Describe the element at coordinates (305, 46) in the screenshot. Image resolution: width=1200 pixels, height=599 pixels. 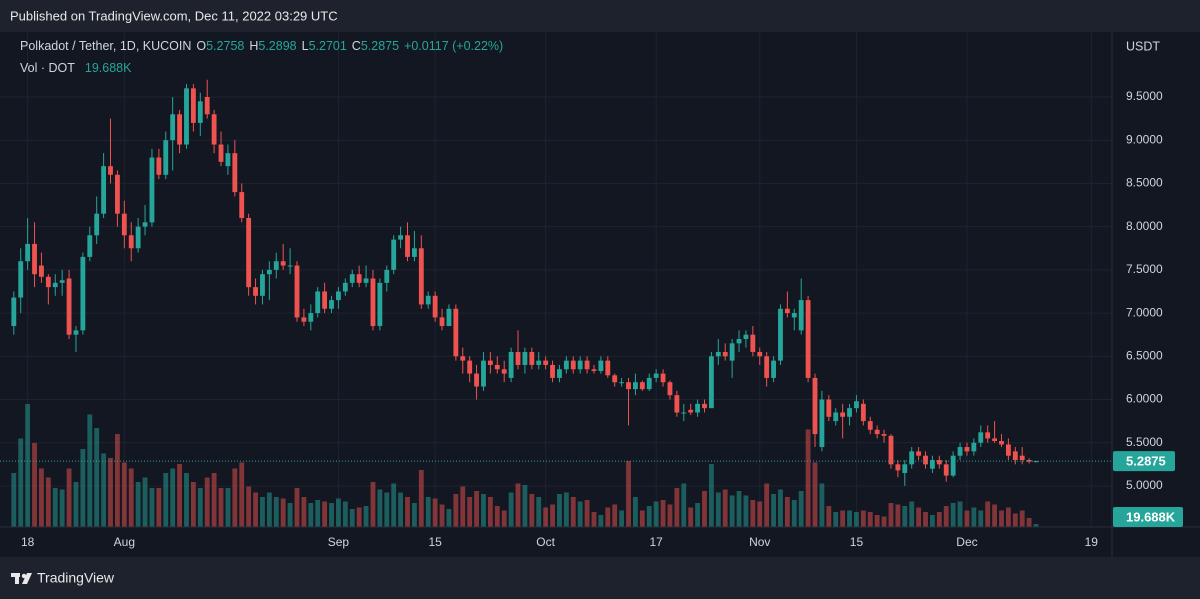
I see `ohlc-label: L` at that location.